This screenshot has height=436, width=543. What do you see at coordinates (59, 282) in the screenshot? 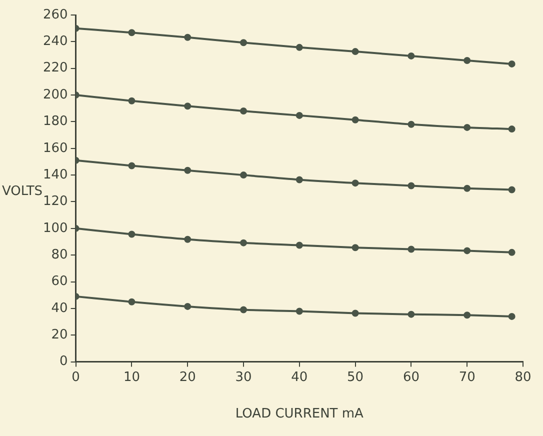
I see `y-tick-label: 60` at bounding box center [59, 282].